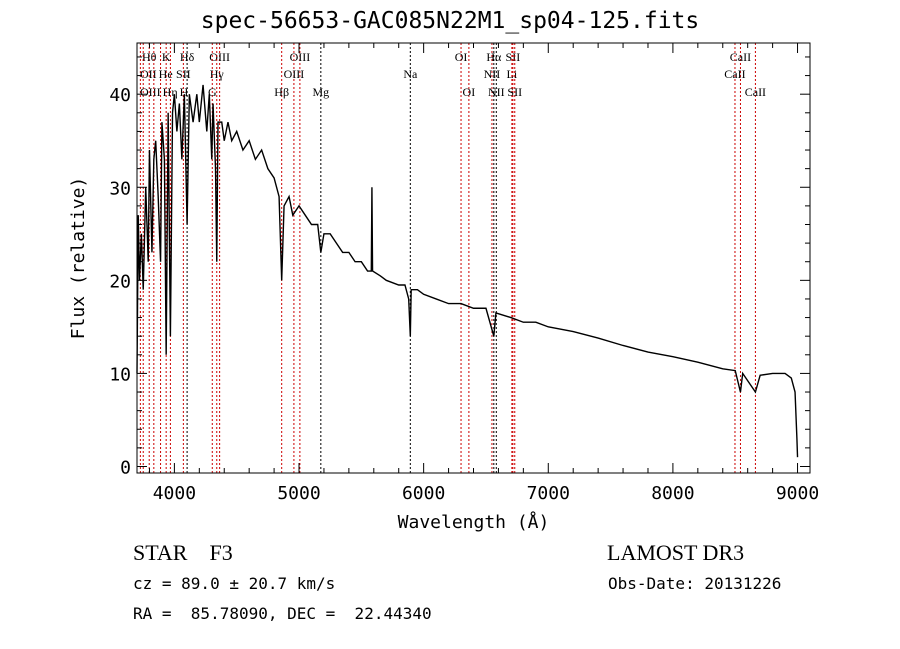 The height and width of the screenshot is (649, 900). What do you see at coordinates (512, 74) in the screenshot?
I see `line-marker-label: Li` at bounding box center [512, 74].